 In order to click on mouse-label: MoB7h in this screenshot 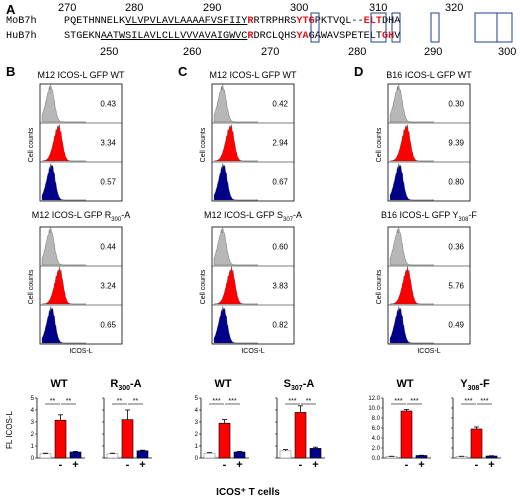, I will do `click(21, 21)`.